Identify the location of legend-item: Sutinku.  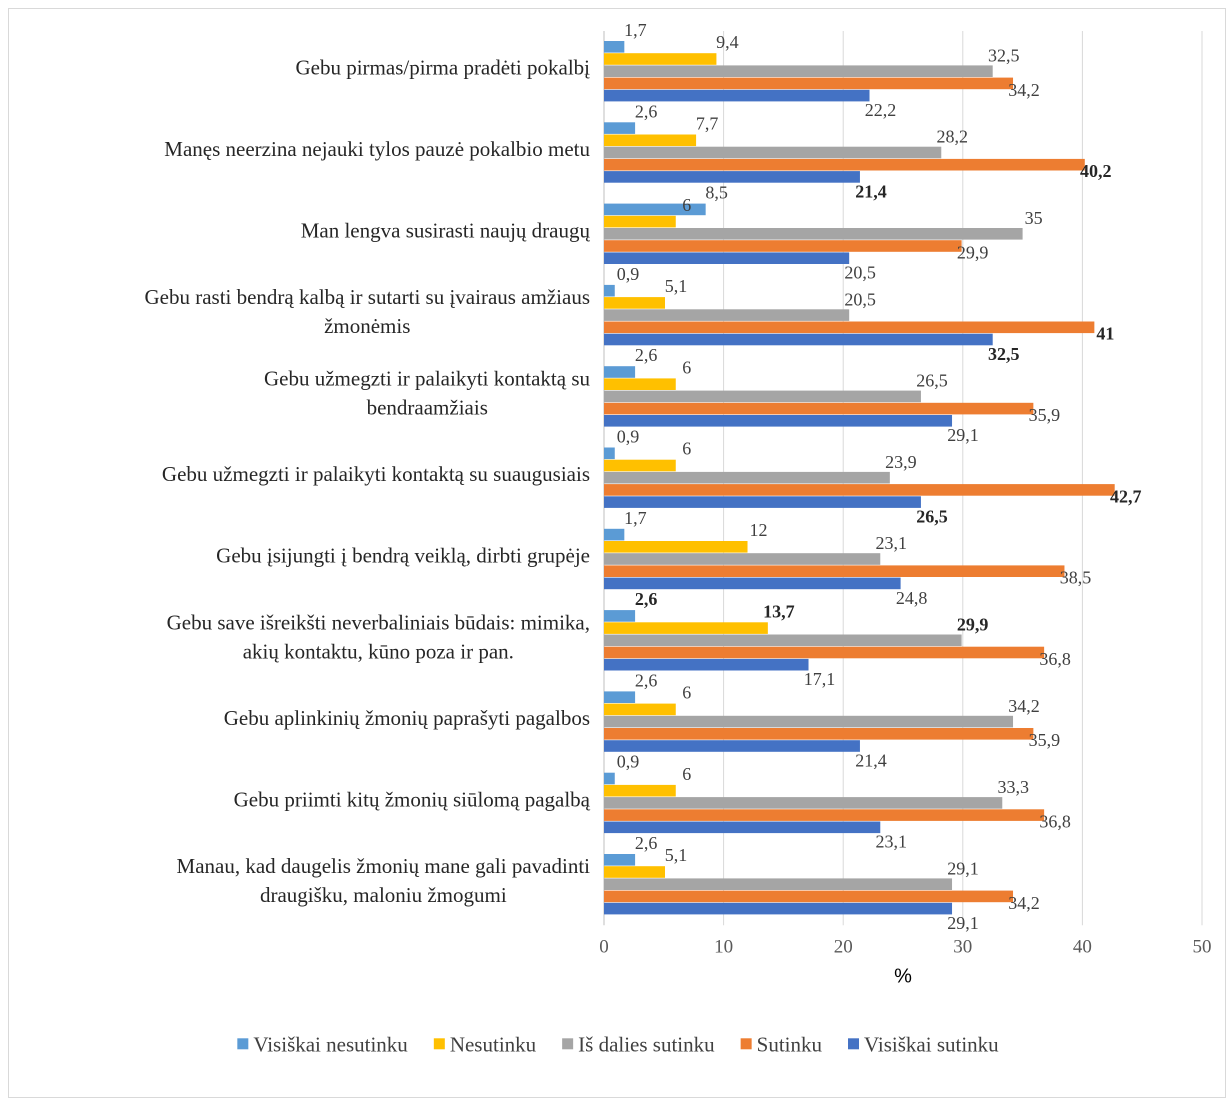
(781, 1044).